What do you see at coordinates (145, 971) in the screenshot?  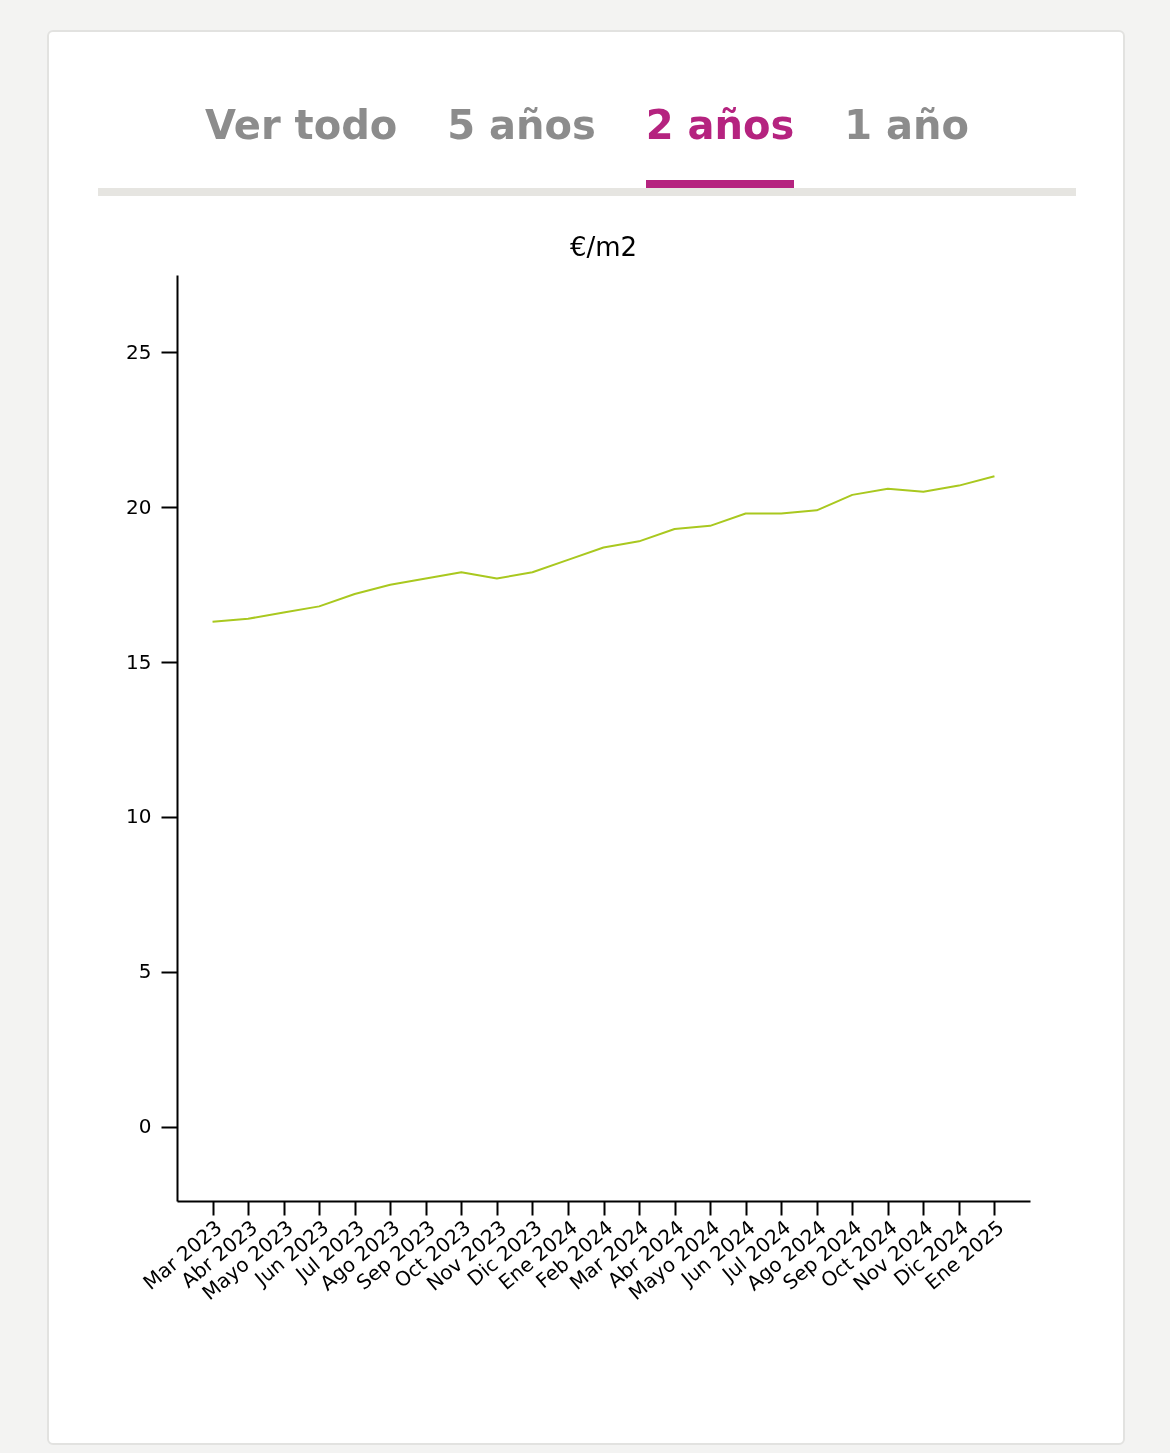 I see `y-tick-label: 5` at bounding box center [145, 971].